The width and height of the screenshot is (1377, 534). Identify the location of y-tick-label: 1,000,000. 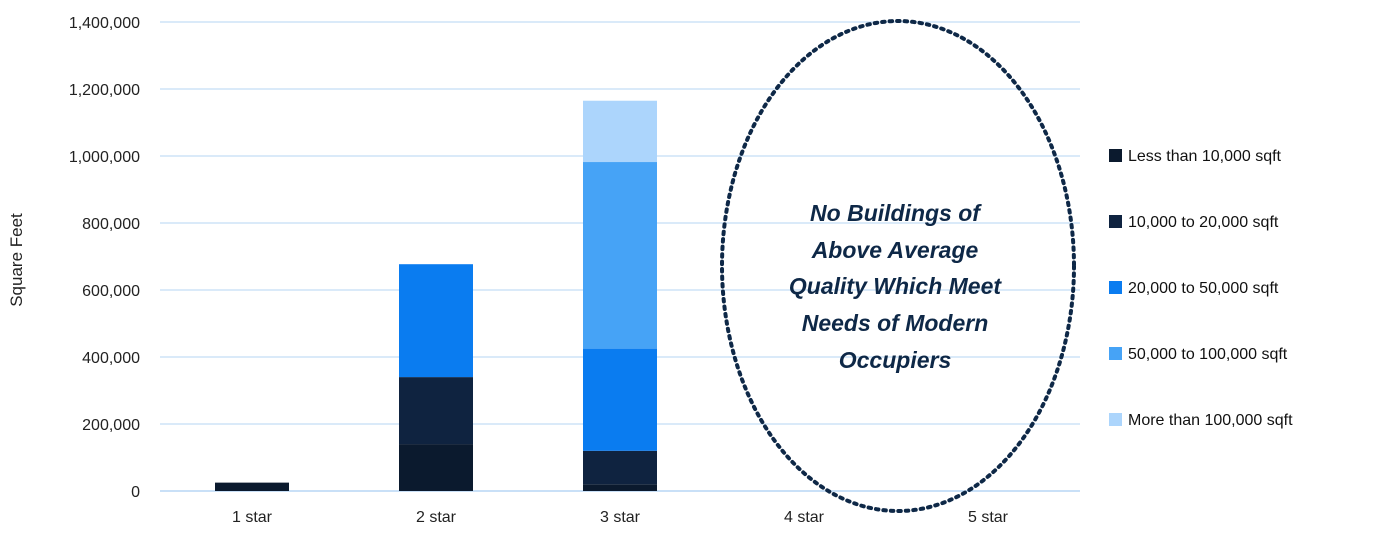
(104, 157).